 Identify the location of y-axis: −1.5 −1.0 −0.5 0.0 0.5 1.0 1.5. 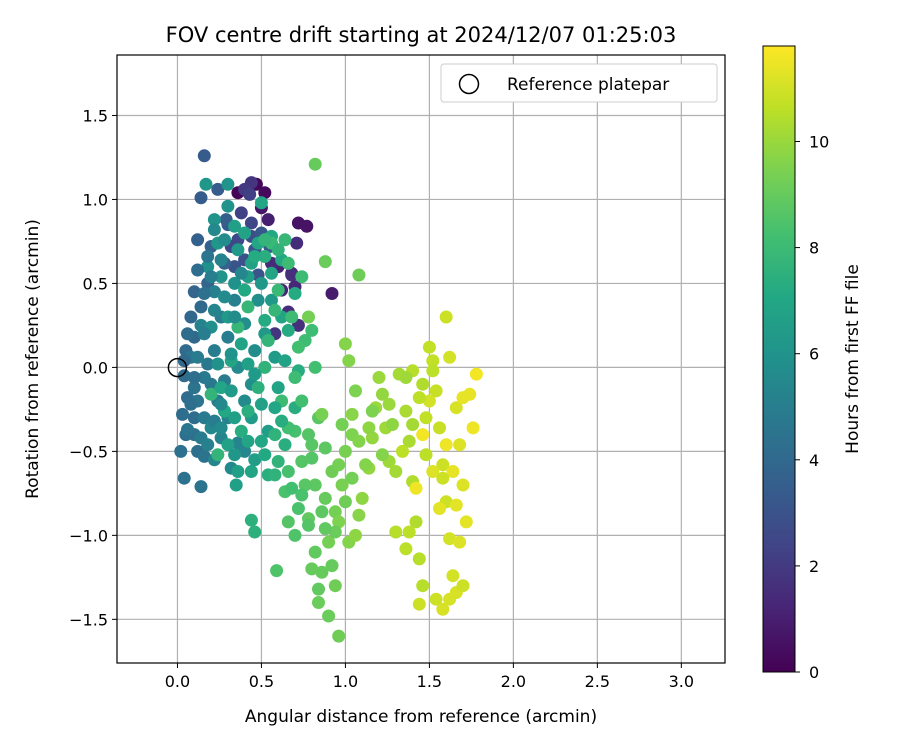
(93, 367).